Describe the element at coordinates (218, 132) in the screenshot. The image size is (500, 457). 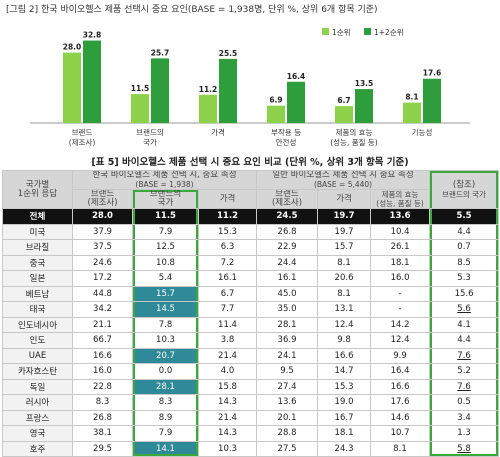
I see `category-label: 가격` at that location.